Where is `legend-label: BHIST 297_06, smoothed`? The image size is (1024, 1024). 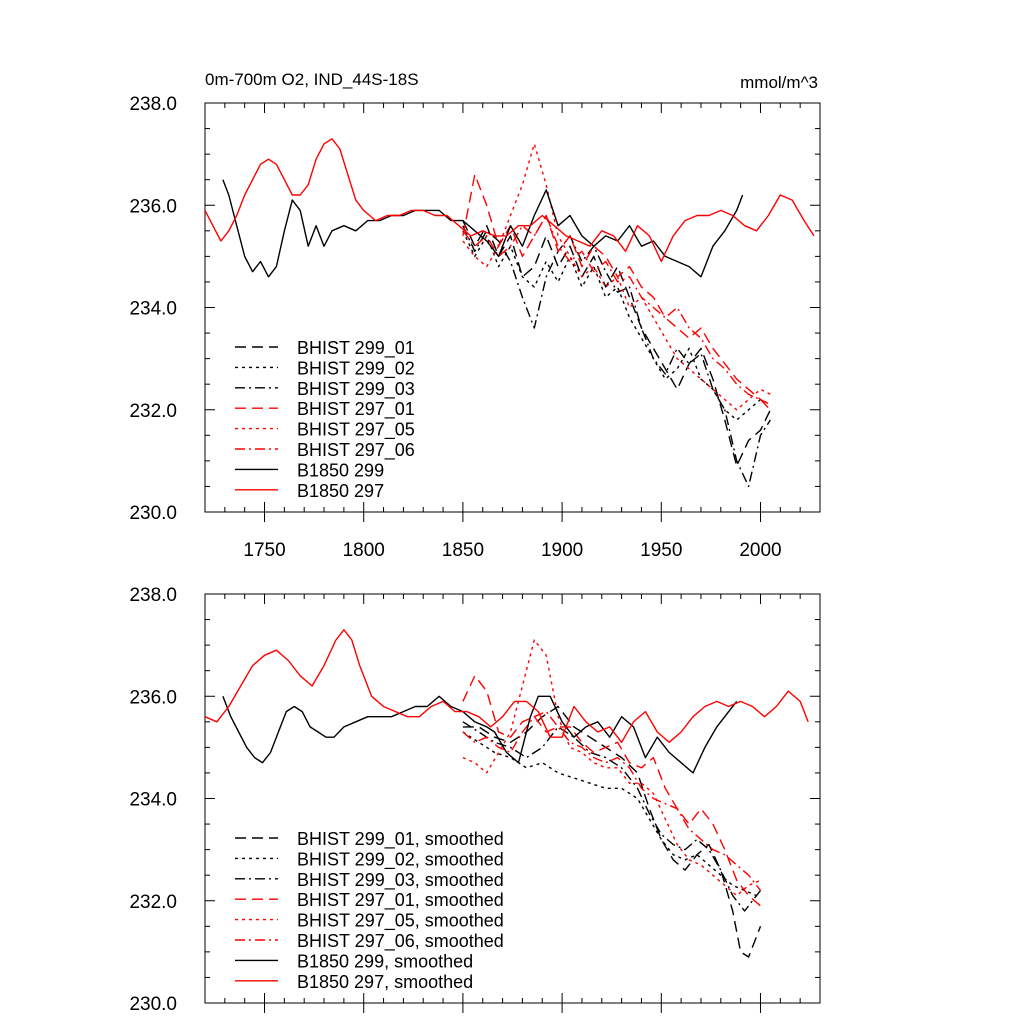 legend-label: BHIST 297_06, smoothed is located at coordinates (400, 941).